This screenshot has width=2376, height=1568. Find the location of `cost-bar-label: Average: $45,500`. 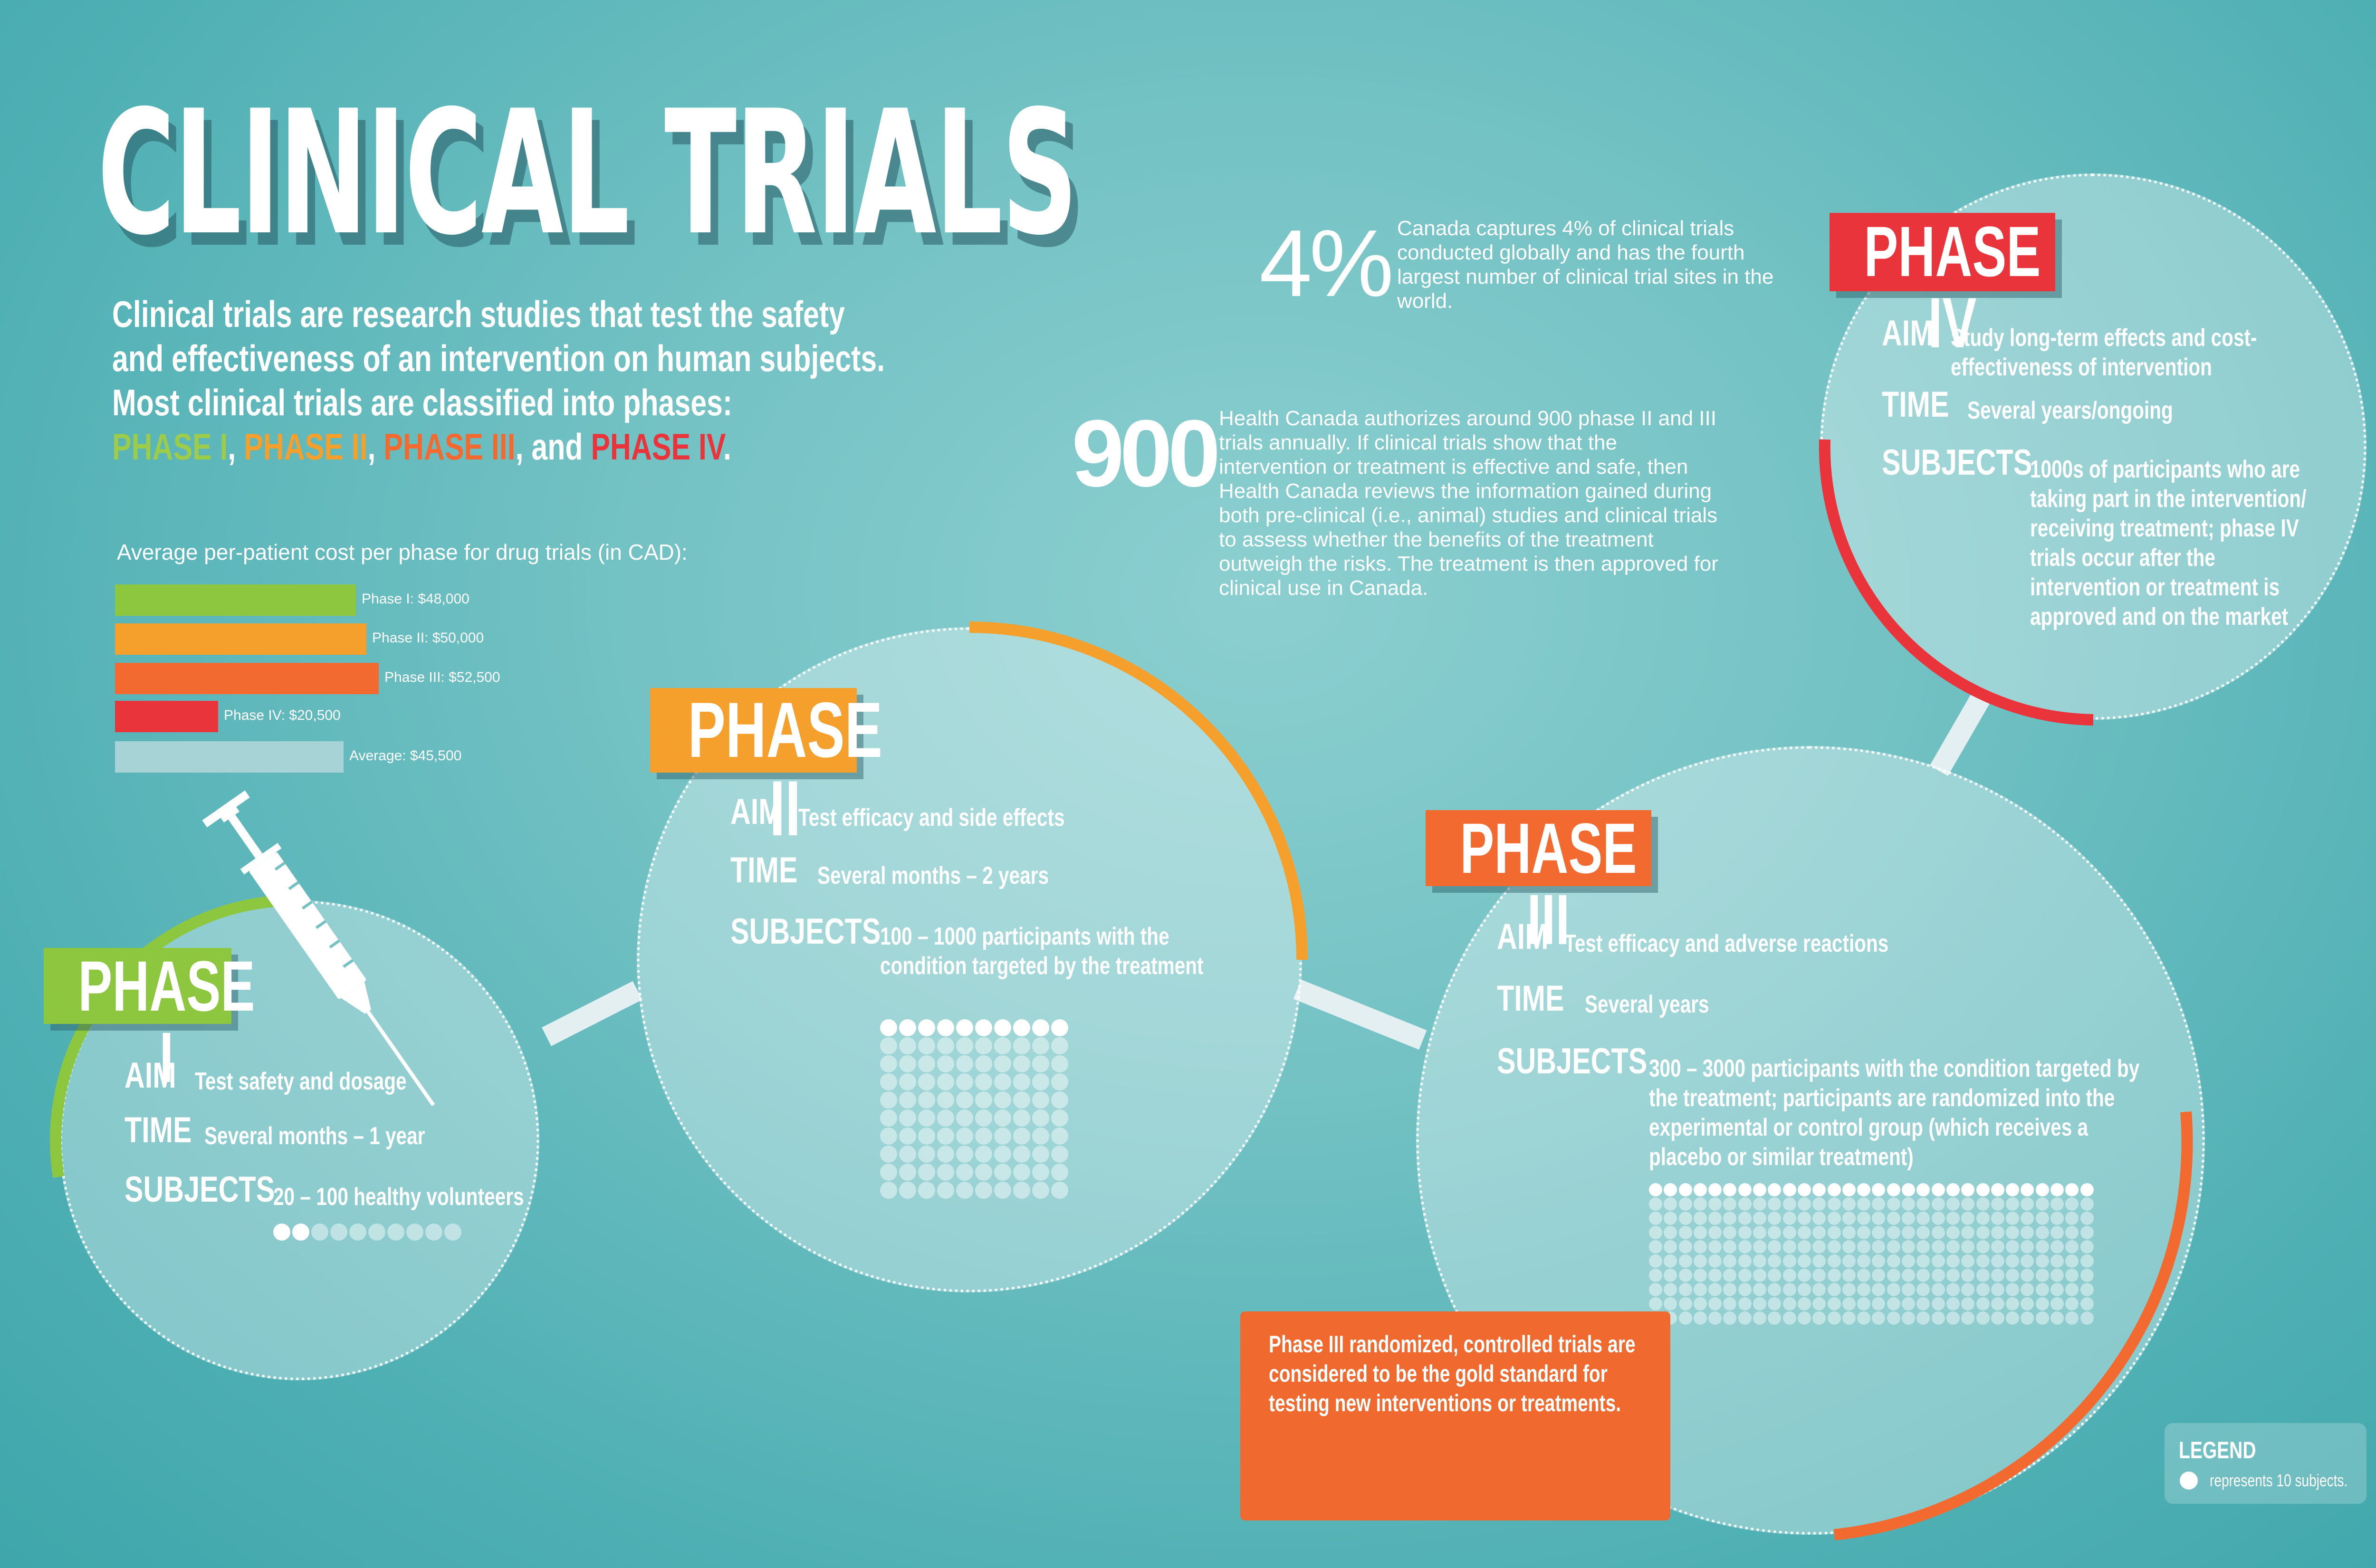

cost-bar-label: Average: $45,500 is located at coordinates (405, 756).